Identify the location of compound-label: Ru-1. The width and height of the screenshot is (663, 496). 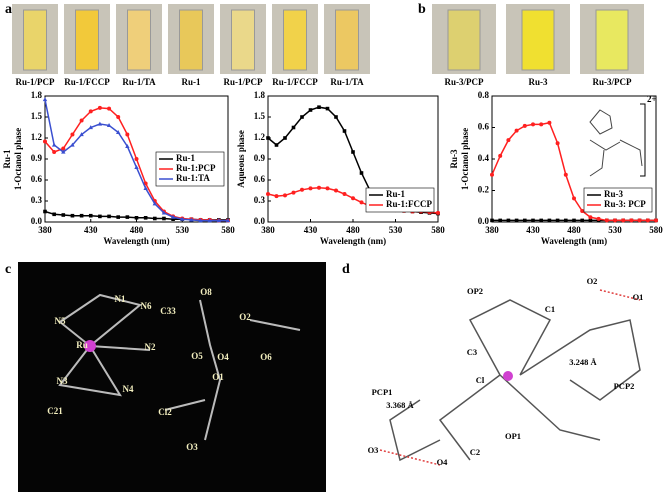
(7, 159).